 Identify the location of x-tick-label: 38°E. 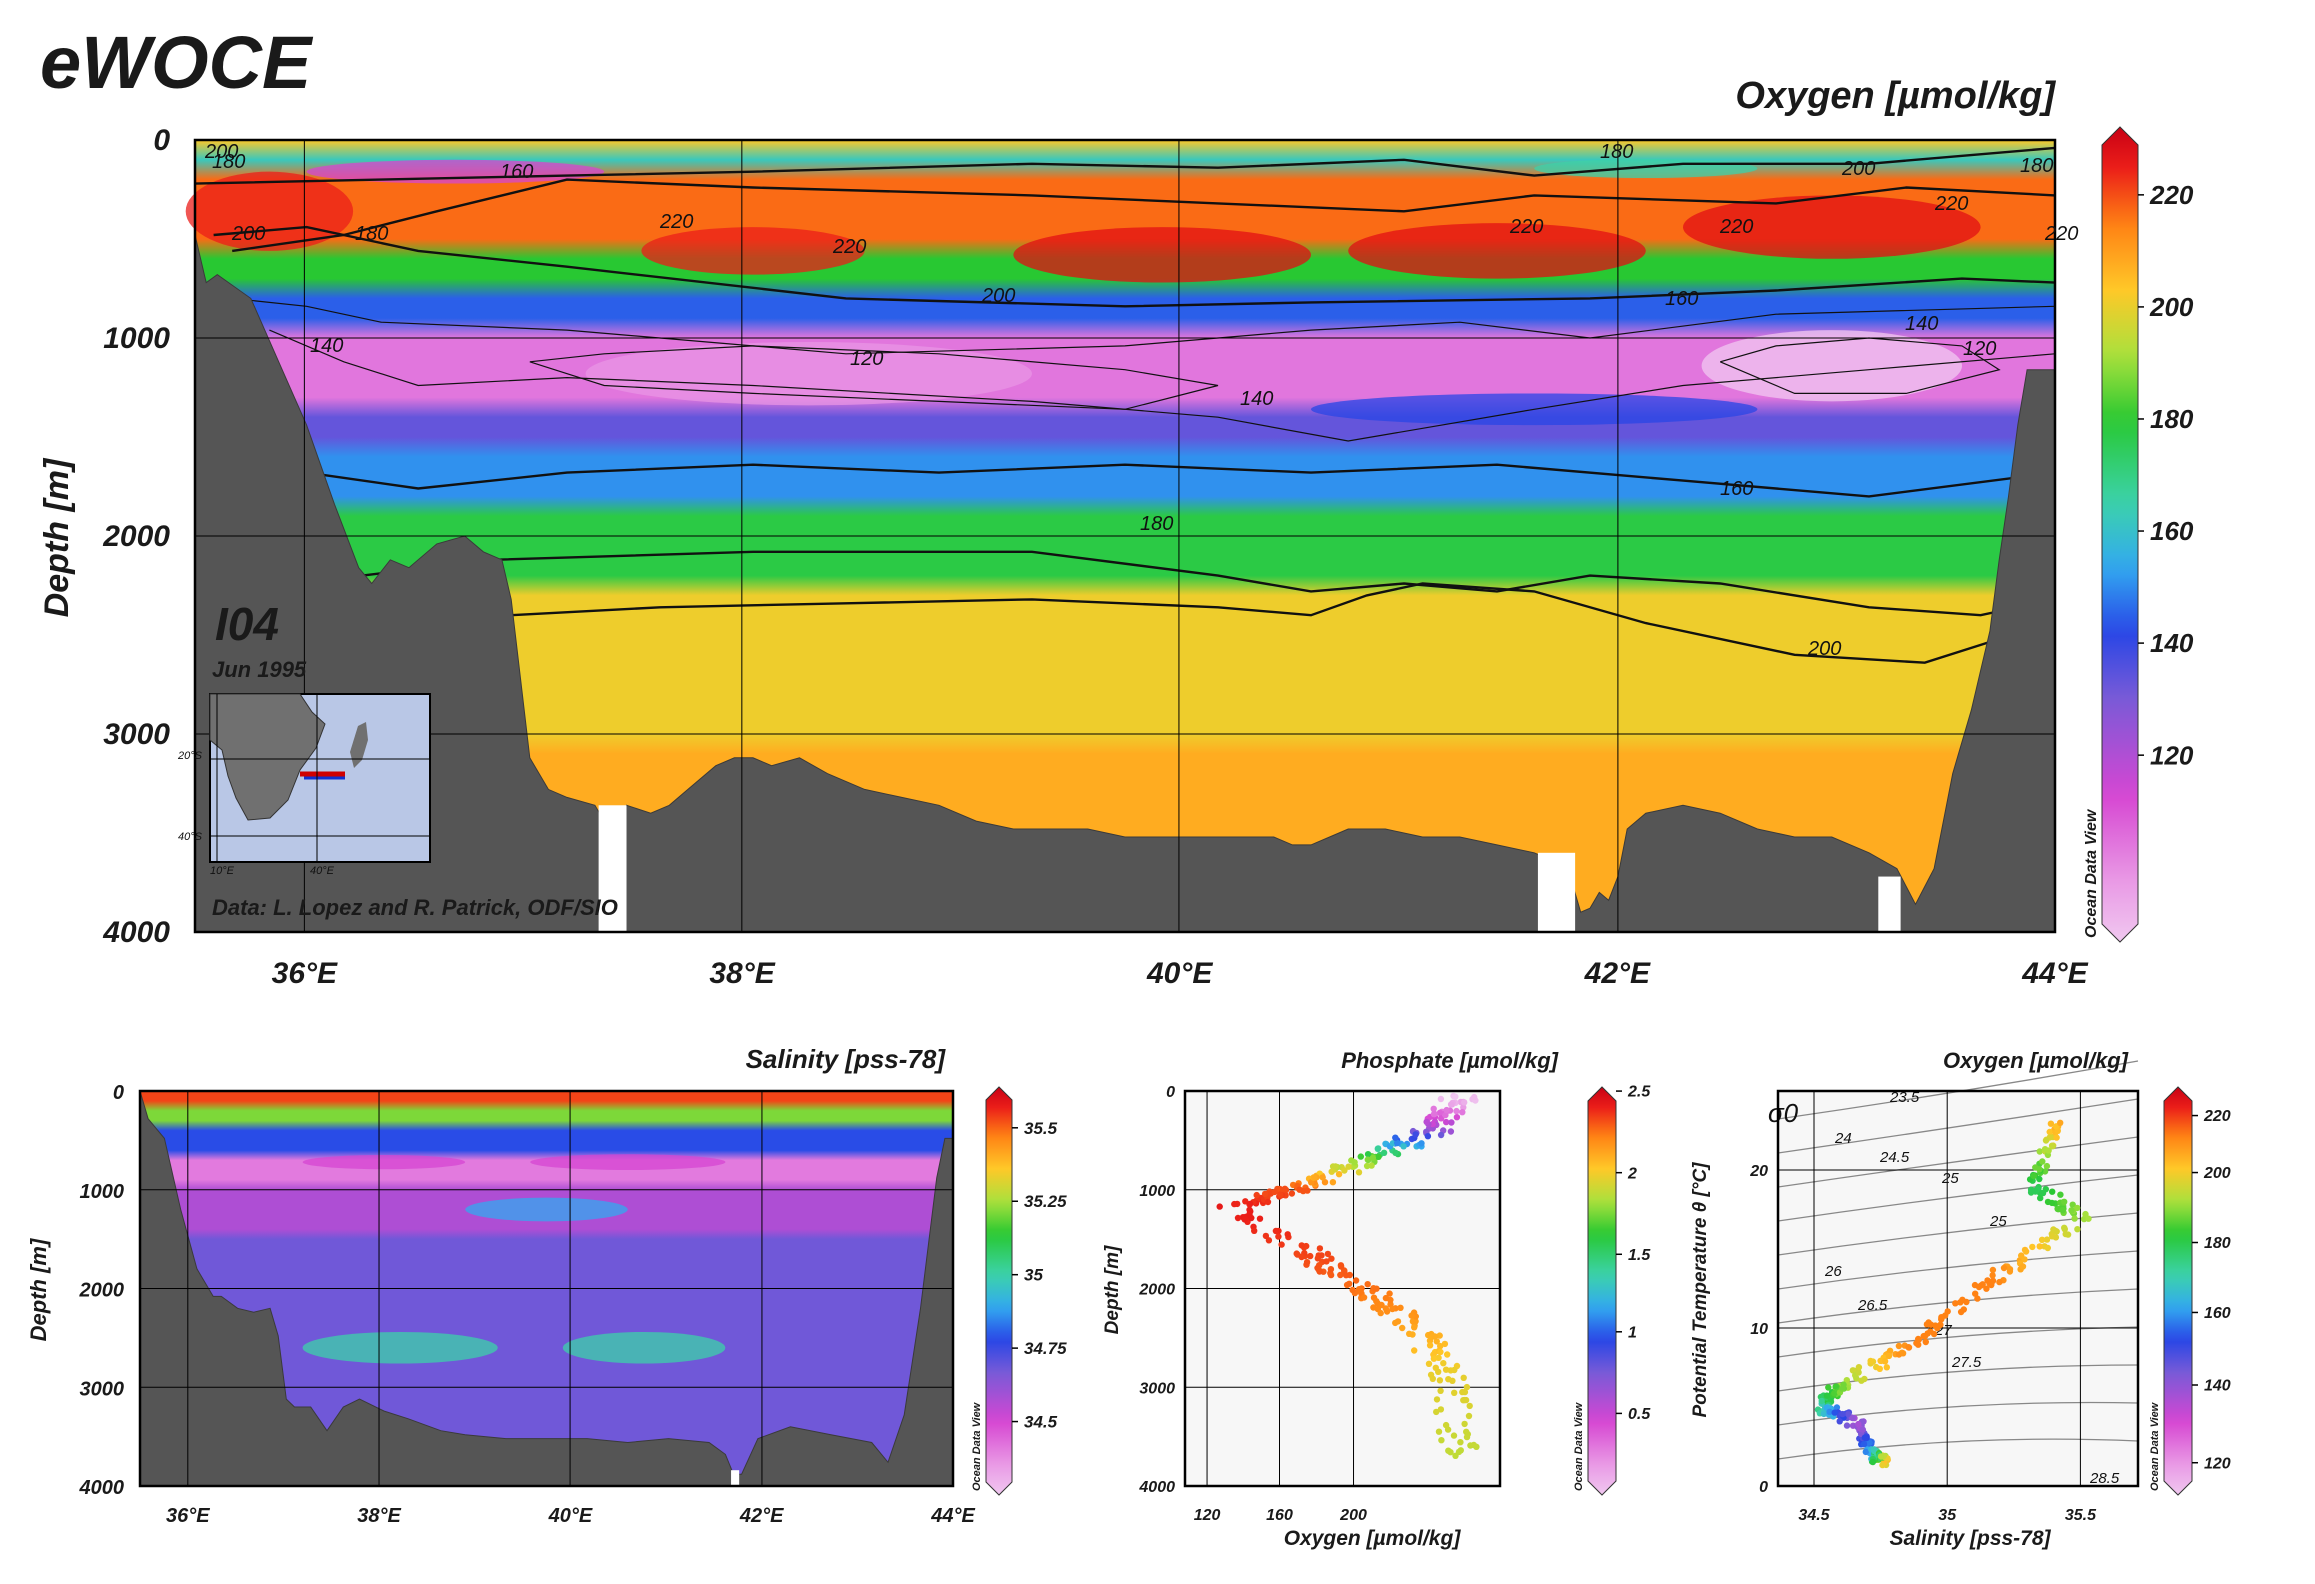
(379, 1516).